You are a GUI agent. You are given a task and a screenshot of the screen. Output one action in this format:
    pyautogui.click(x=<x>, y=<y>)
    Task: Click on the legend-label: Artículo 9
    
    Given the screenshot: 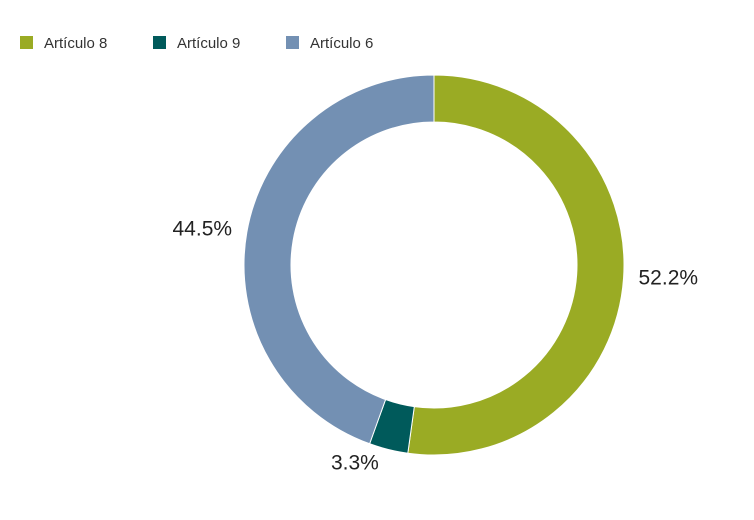 What is the action you would take?
    pyautogui.click(x=208, y=43)
    